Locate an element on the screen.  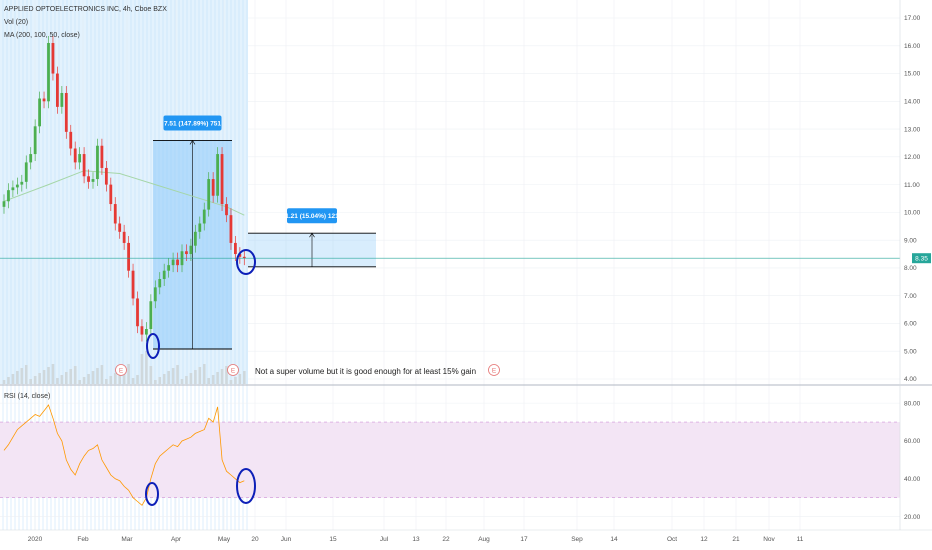
measure-arrow-head is located at coordinates (312, 235).